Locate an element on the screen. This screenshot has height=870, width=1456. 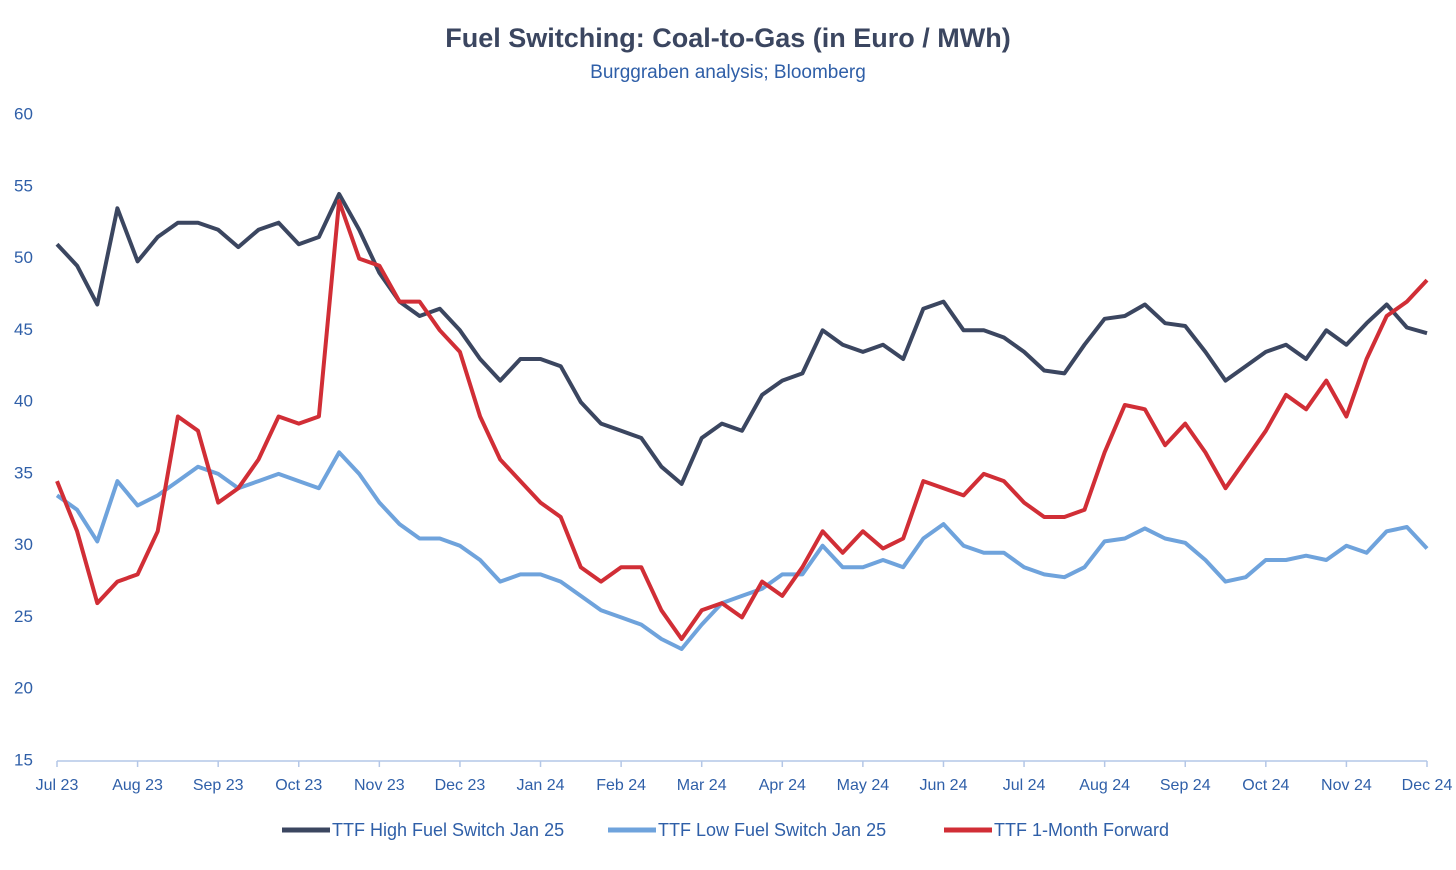
y-tick-label: 35 is located at coordinates (23, 472).